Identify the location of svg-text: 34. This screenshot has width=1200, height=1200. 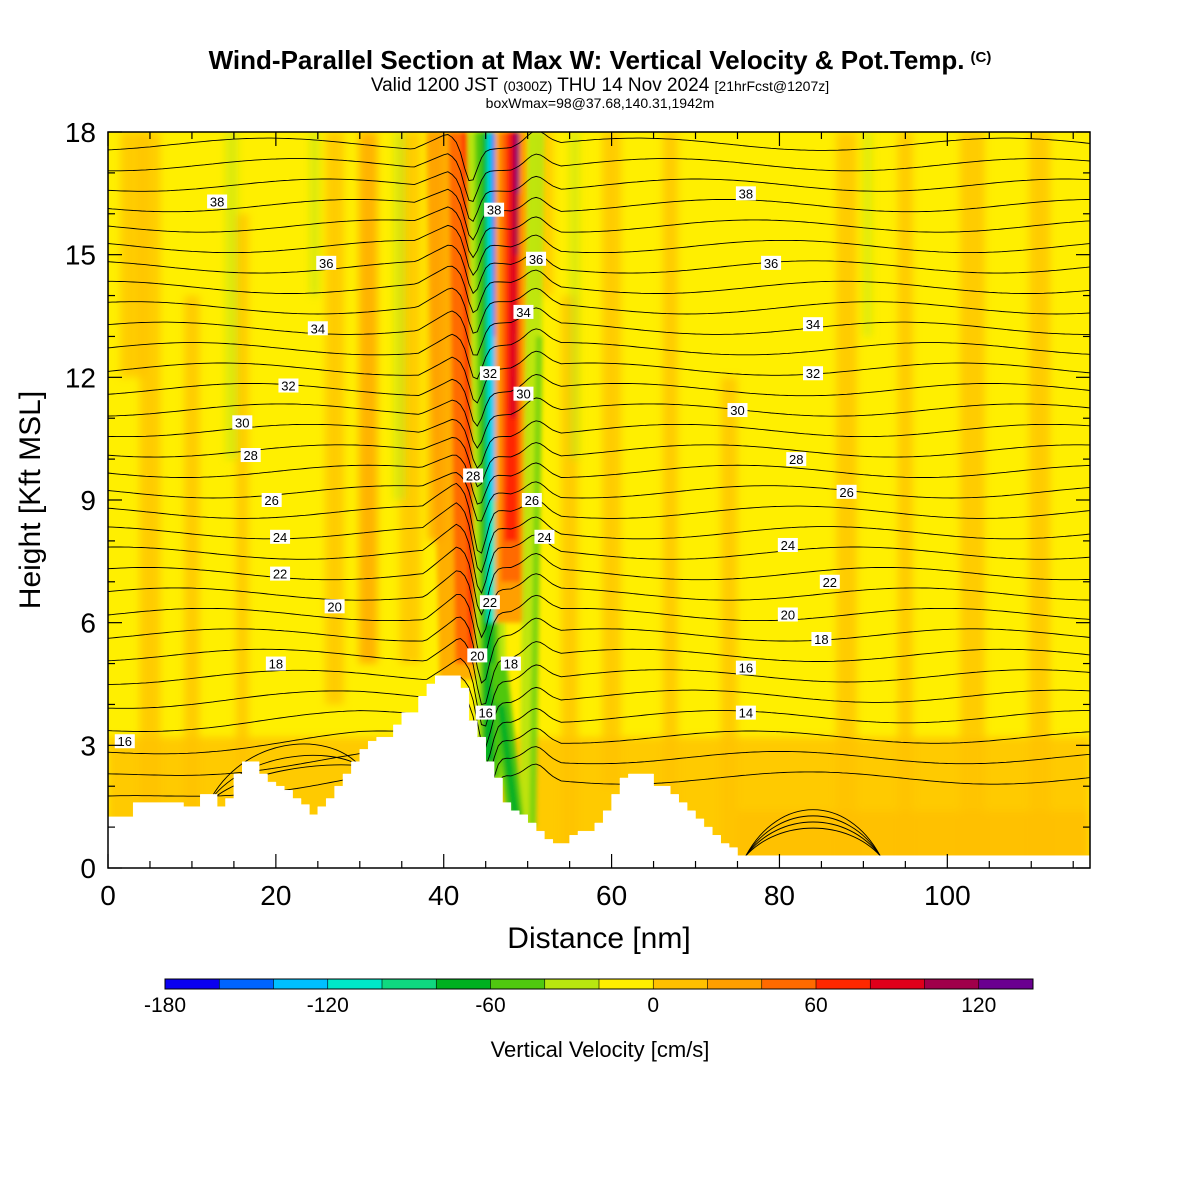
(523, 312).